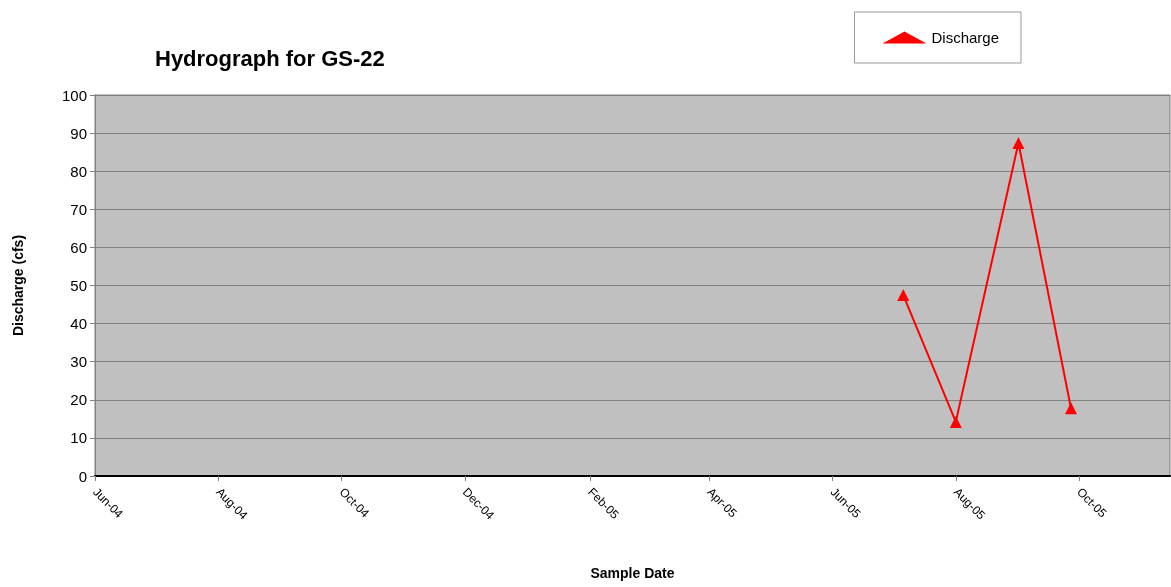 Image resolution: width=1171 pixels, height=587 pixels. What do you see at coordinates (18, 285) in the screenshot?
I see `y-axis-title: Discharge (cfs)` at bounding box center [18, 285].